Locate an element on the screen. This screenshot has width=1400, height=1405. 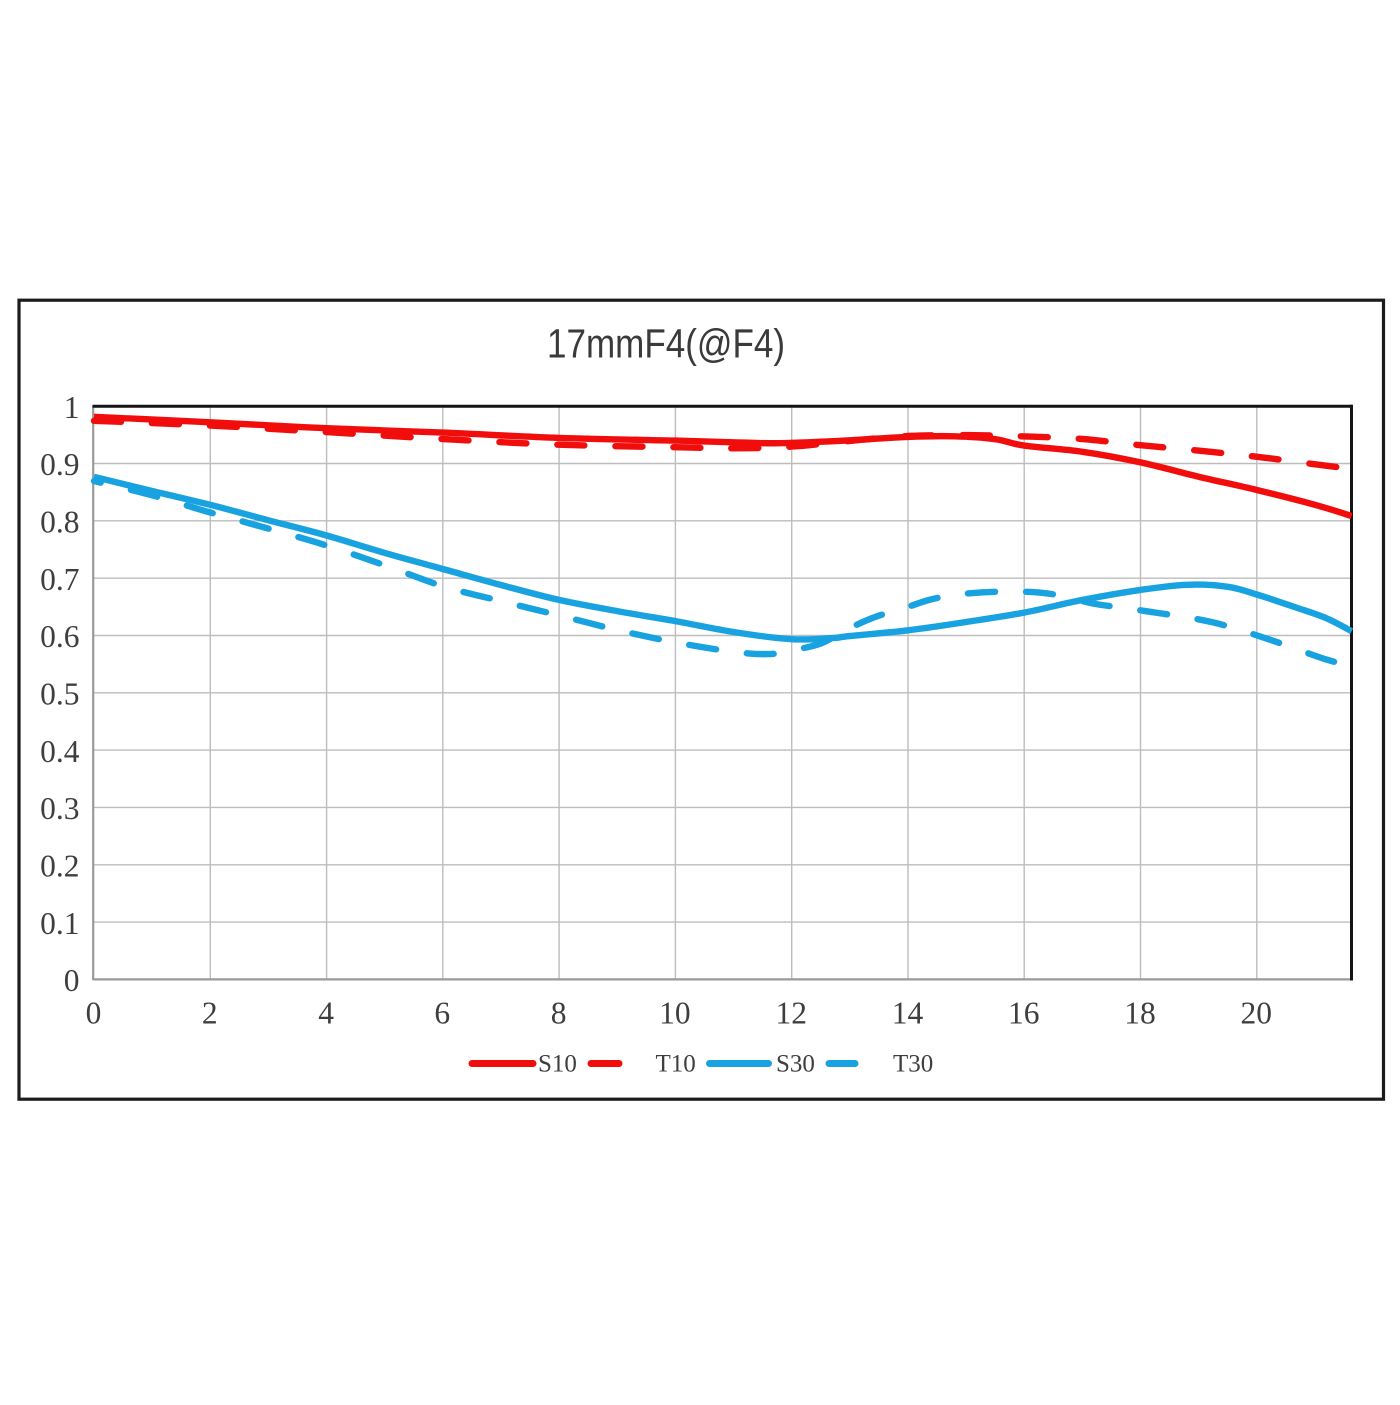
svg-text: 14 is located at coordinates (908, 1013).